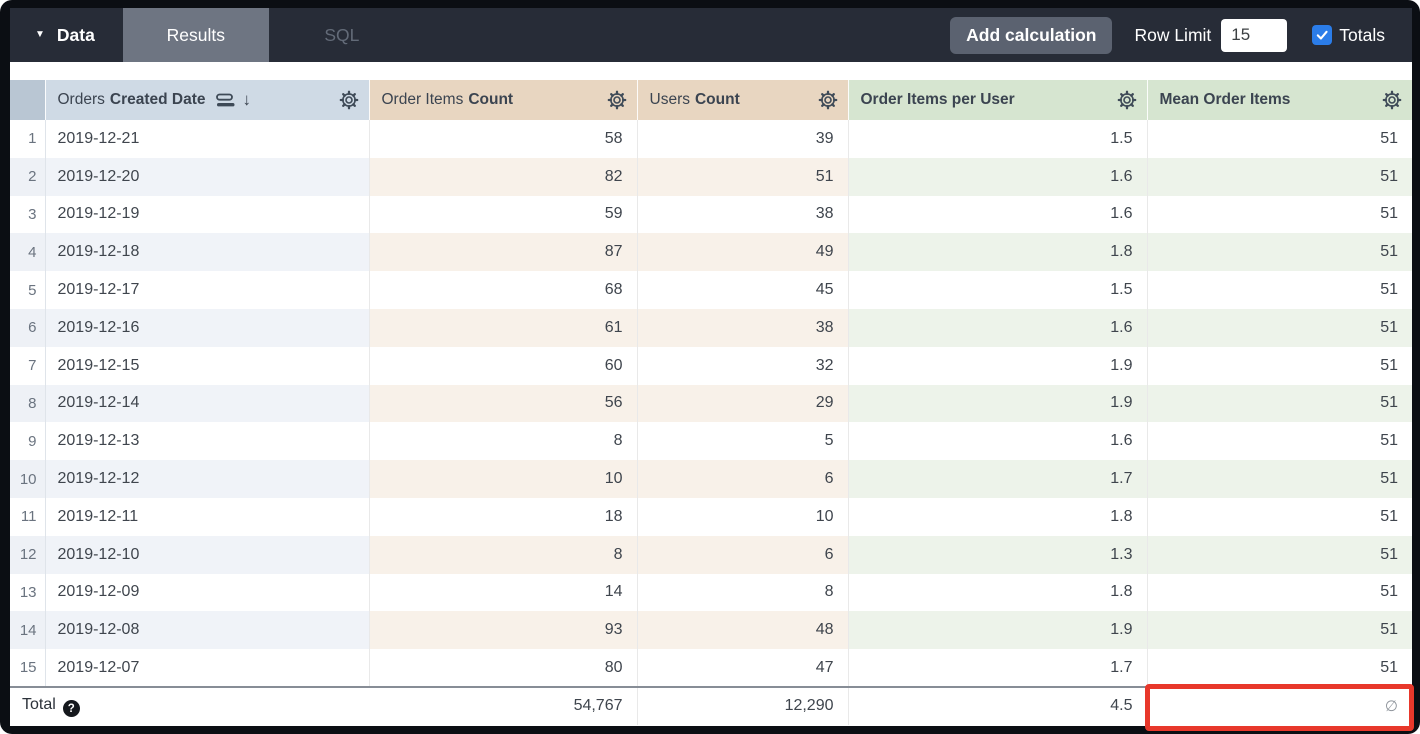  I want to click on cell-users-count: 32, so click(743, 365).